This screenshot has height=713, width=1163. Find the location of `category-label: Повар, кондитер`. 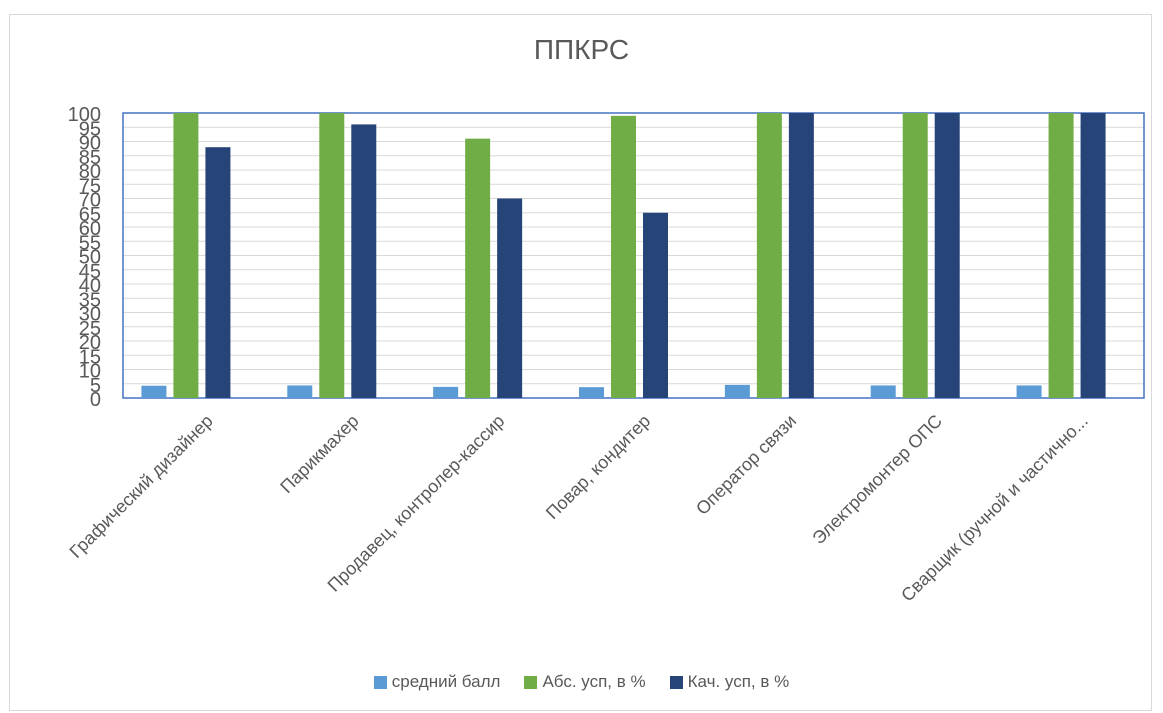

category-label: Повар, кондитер is located at coordinates (598, 467).